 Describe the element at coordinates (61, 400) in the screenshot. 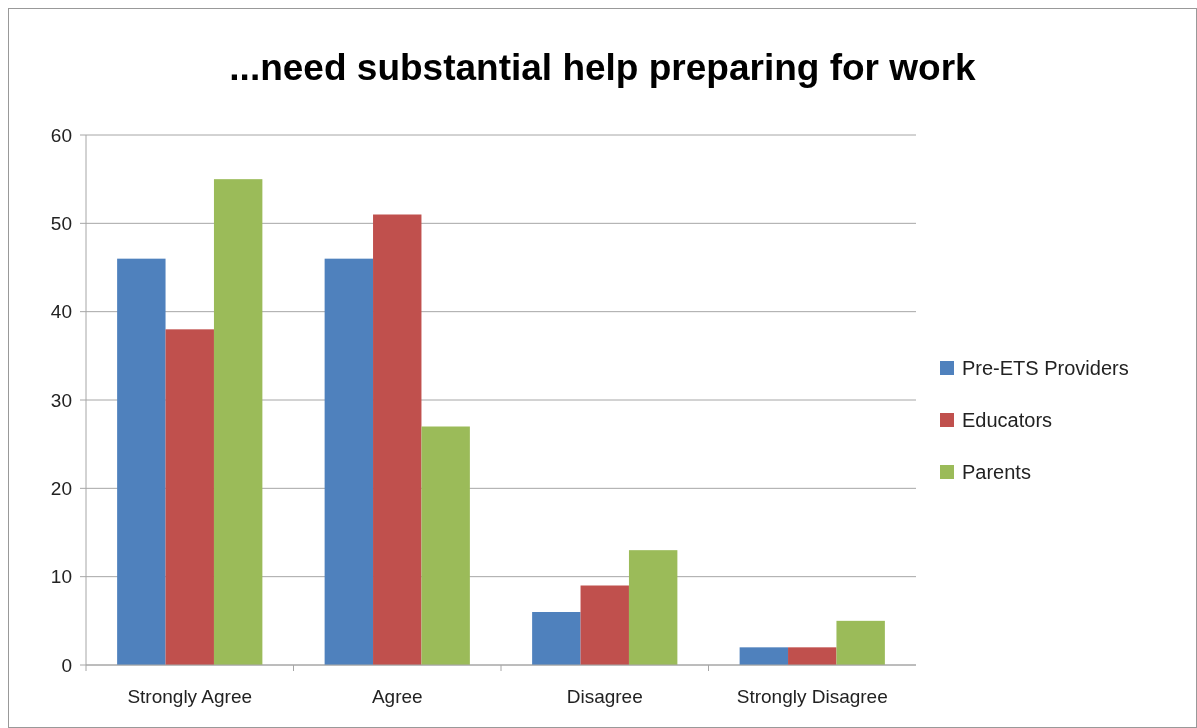

I see `y-tick-label: 30` at that location.